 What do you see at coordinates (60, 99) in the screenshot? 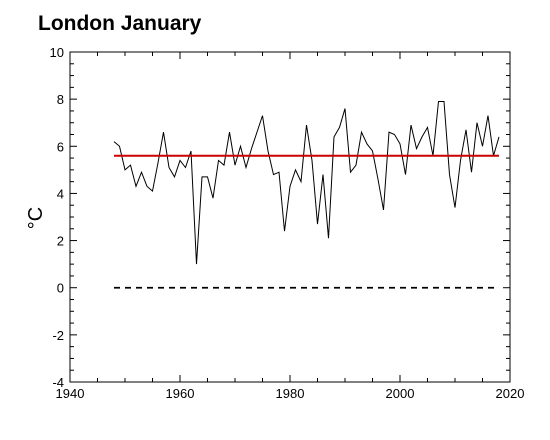
I see `y-tick-label: 8` at bounding box center [60, 99].